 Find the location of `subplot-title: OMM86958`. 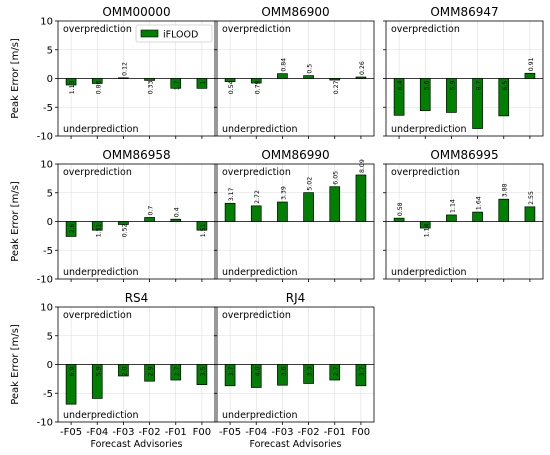

subplot-title: OMM86958 is located at coordinates (136, 155).